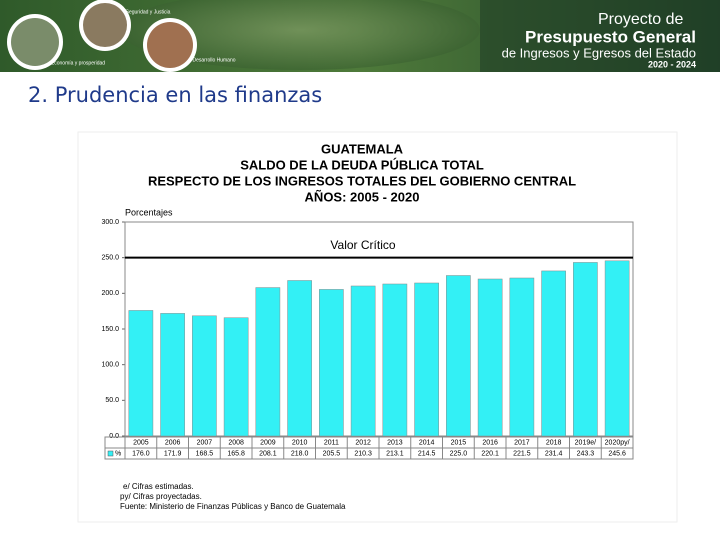  What do you see at coordinates (362, 245) in the screenshot?
I see `reference-label: Valor Crítico` at bounding box center [362, 245].